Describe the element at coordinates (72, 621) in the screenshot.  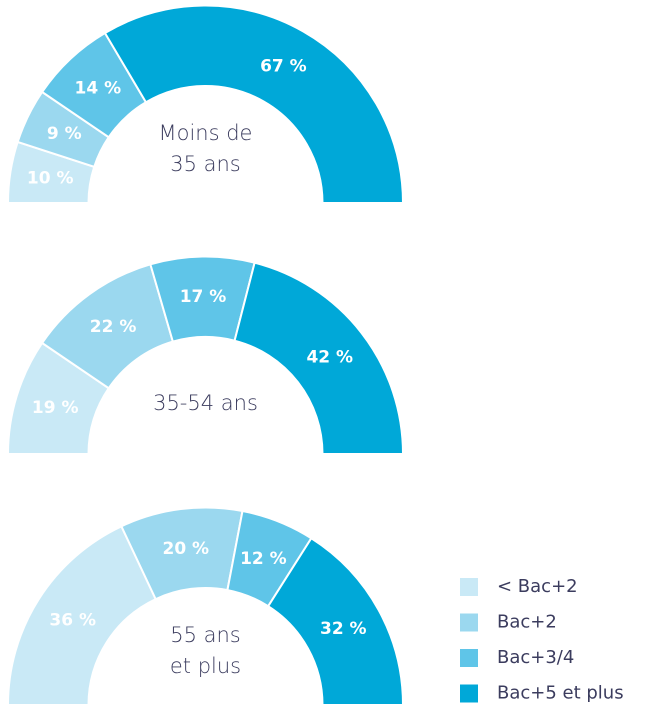
I see `value-label: 36 %` at that location.